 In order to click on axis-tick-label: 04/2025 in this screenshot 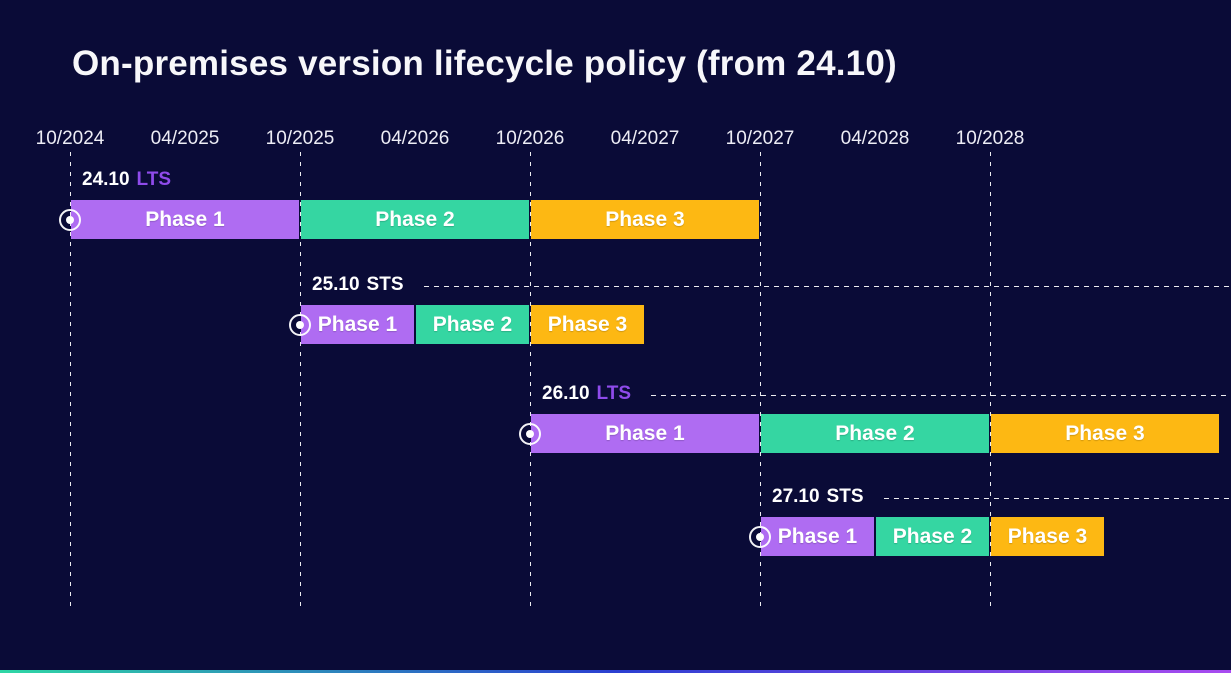, I will do `click(185, 138)`.